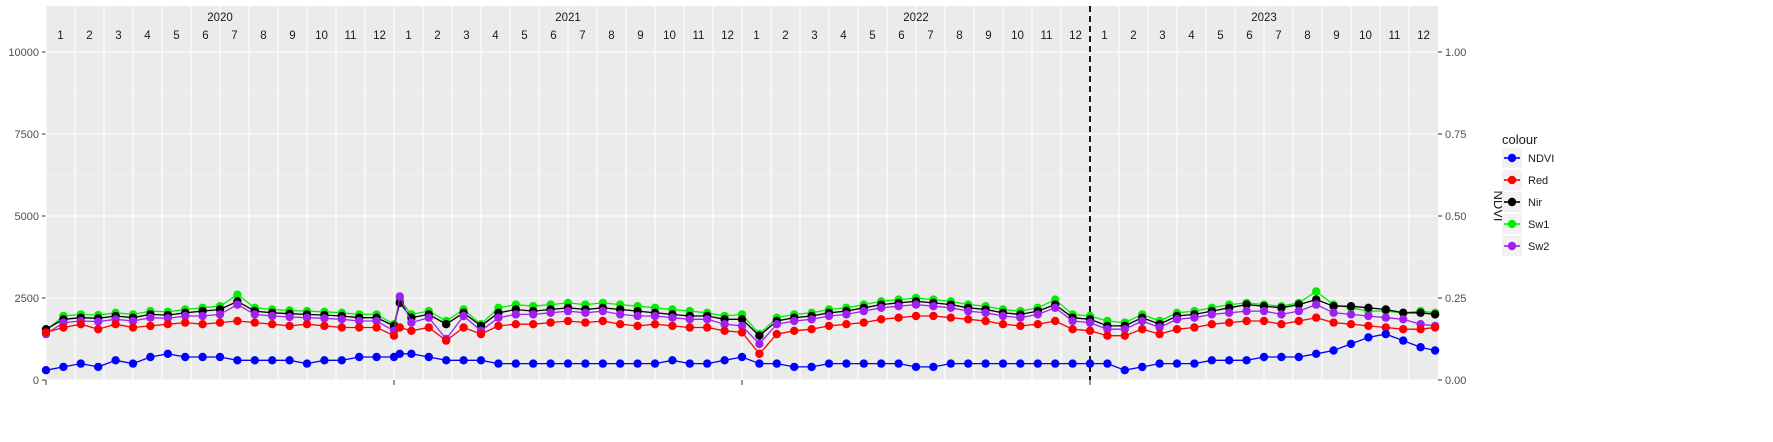  Describe the element at coordinates (1191, 36) in the screenshot. I see `month-label: 4` at that location.